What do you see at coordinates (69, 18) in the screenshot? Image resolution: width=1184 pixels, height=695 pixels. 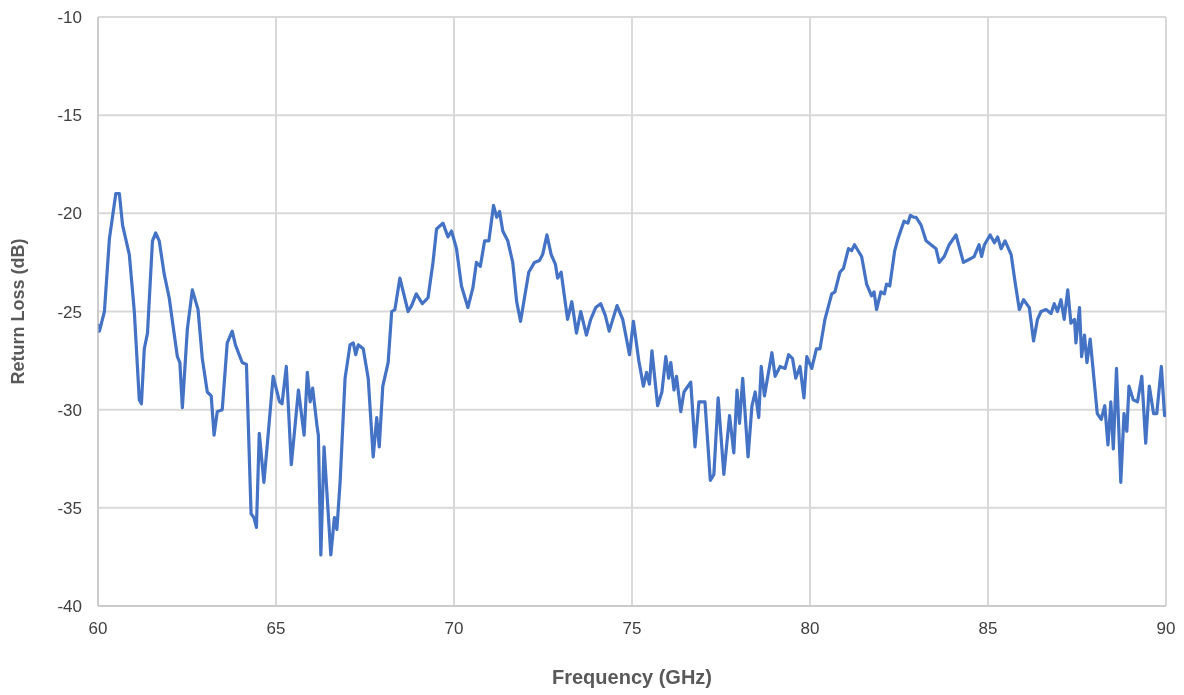 I see `y-tick-label: -10` at bounding box center [69, 18].